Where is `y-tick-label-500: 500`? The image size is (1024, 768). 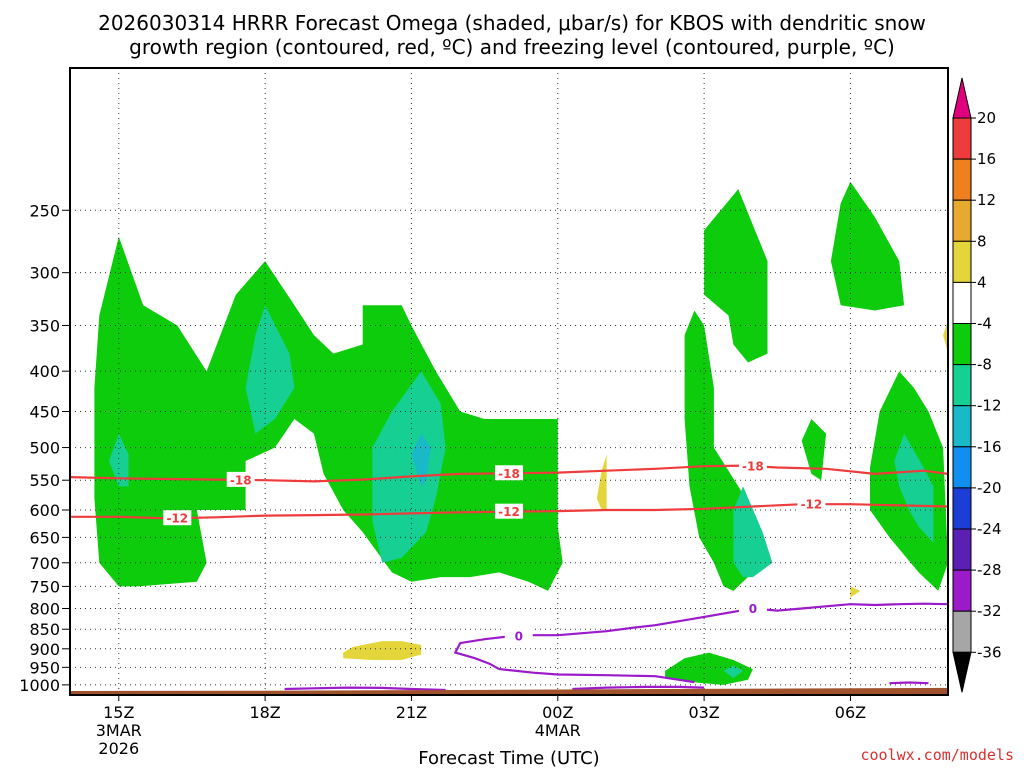 y-tick-label-500: 500 is located at coordinates (44, 448).